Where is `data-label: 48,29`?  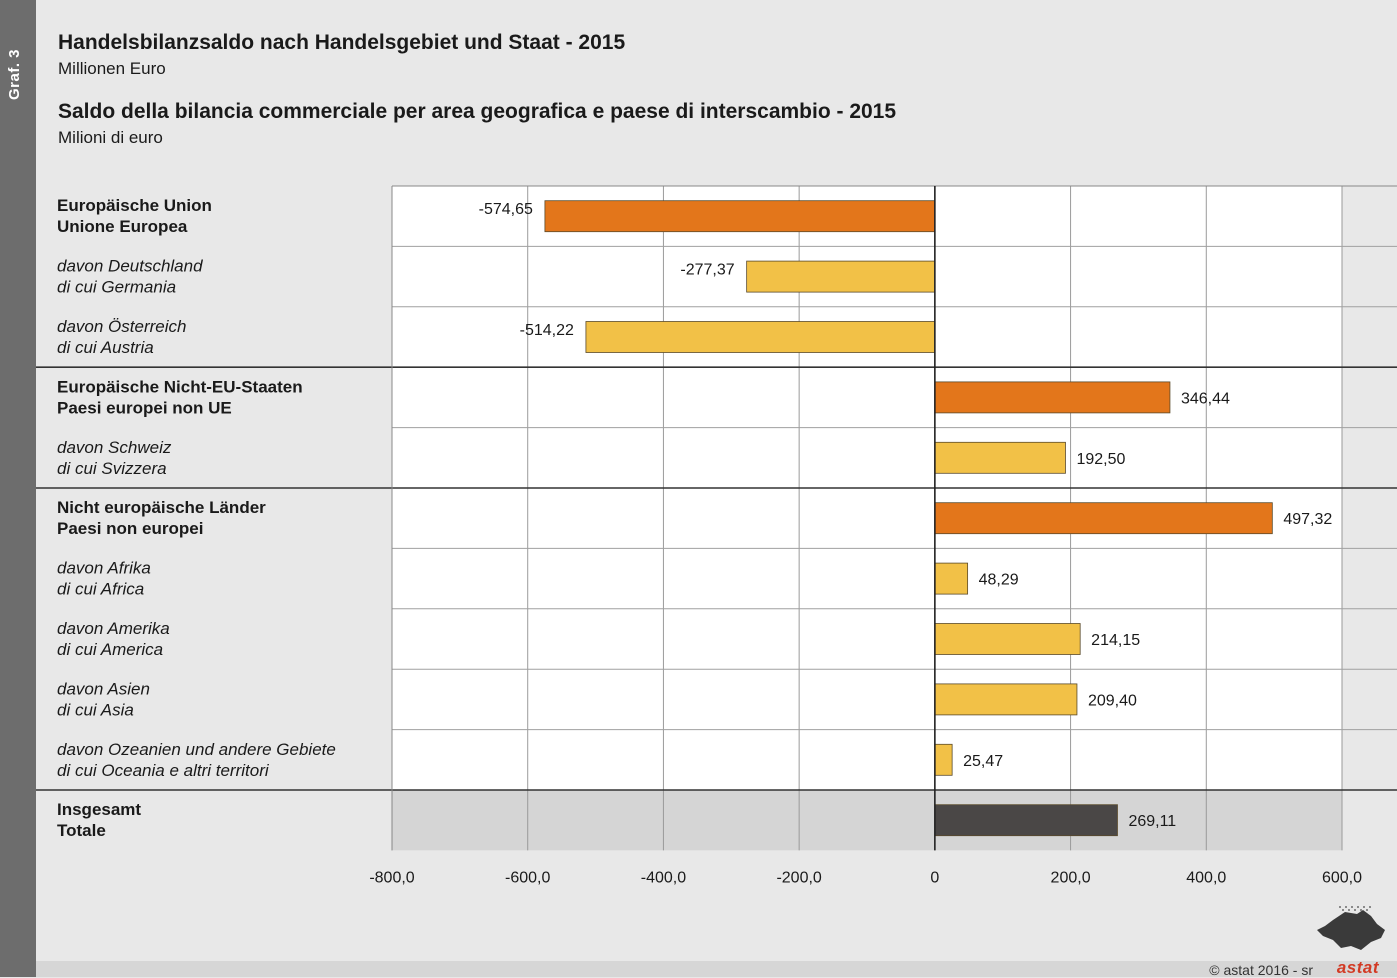 data-label: 48,29 is located at coordinates (999, 580).